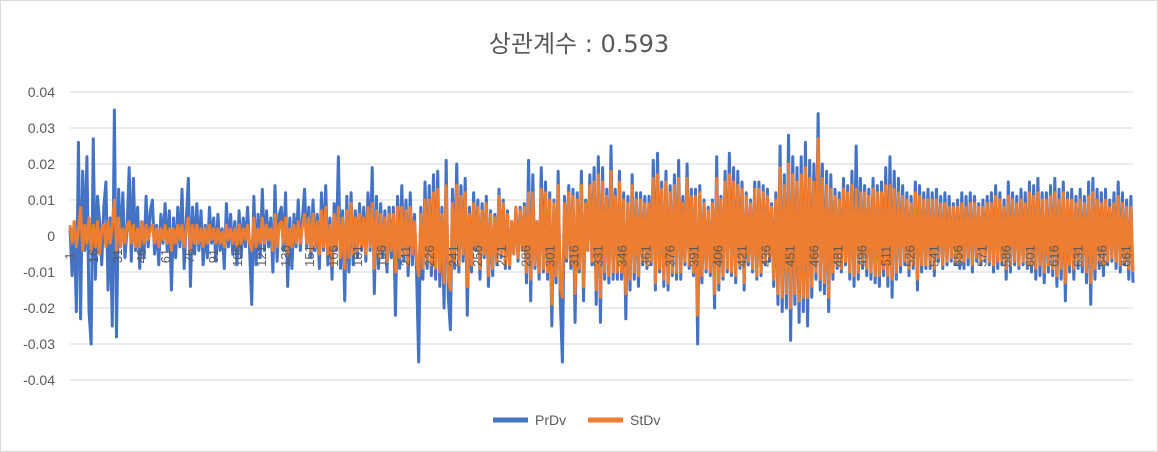 Image resolution: width=1158 pixels, height=452 pixels. I want to click on x-tick-label: 61, so click(165, 256).